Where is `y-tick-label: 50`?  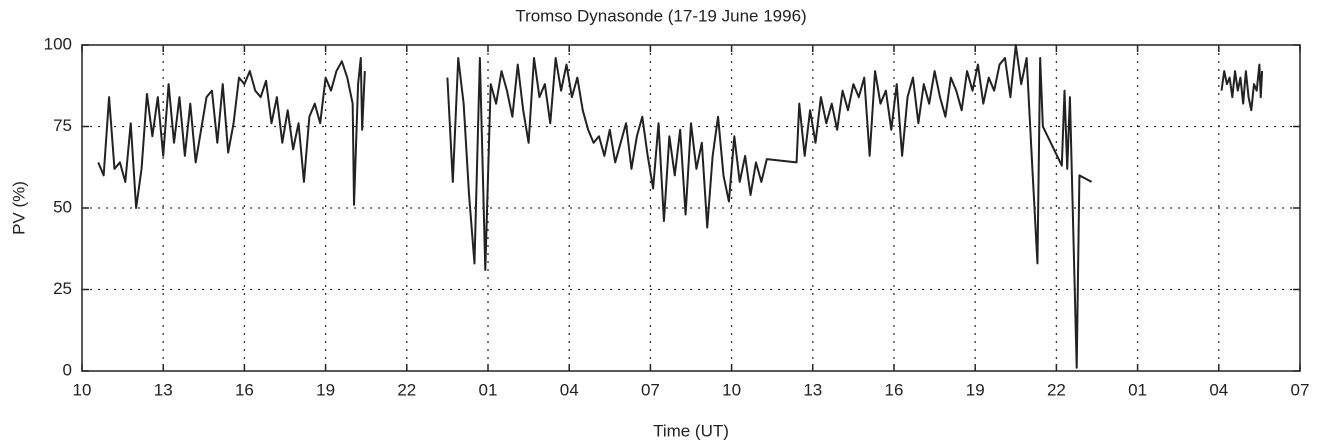
y-tick-label: 50 is located at coordinates (62, 206).